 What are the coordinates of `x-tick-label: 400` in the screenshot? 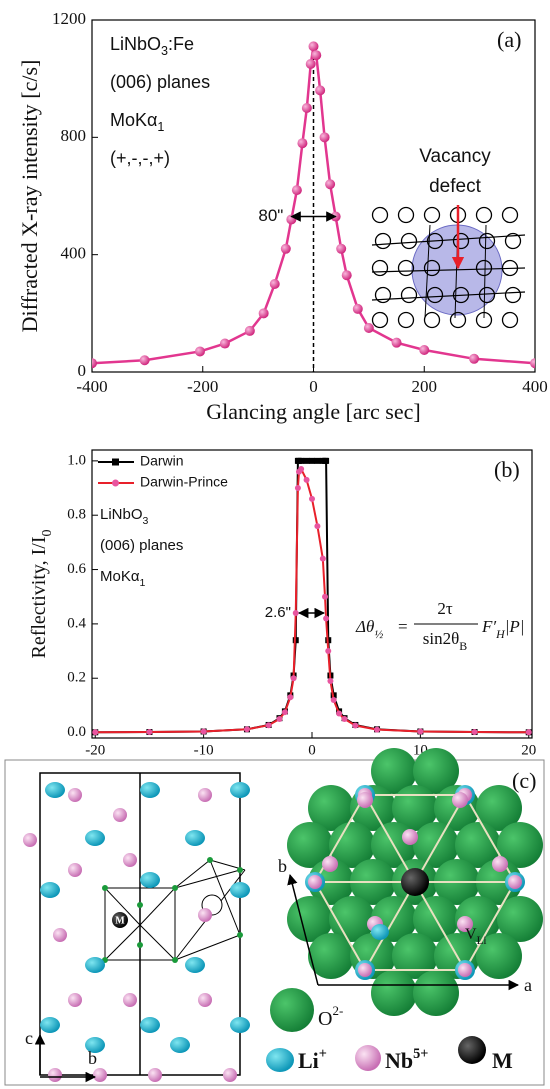 It's located at (535, 386).